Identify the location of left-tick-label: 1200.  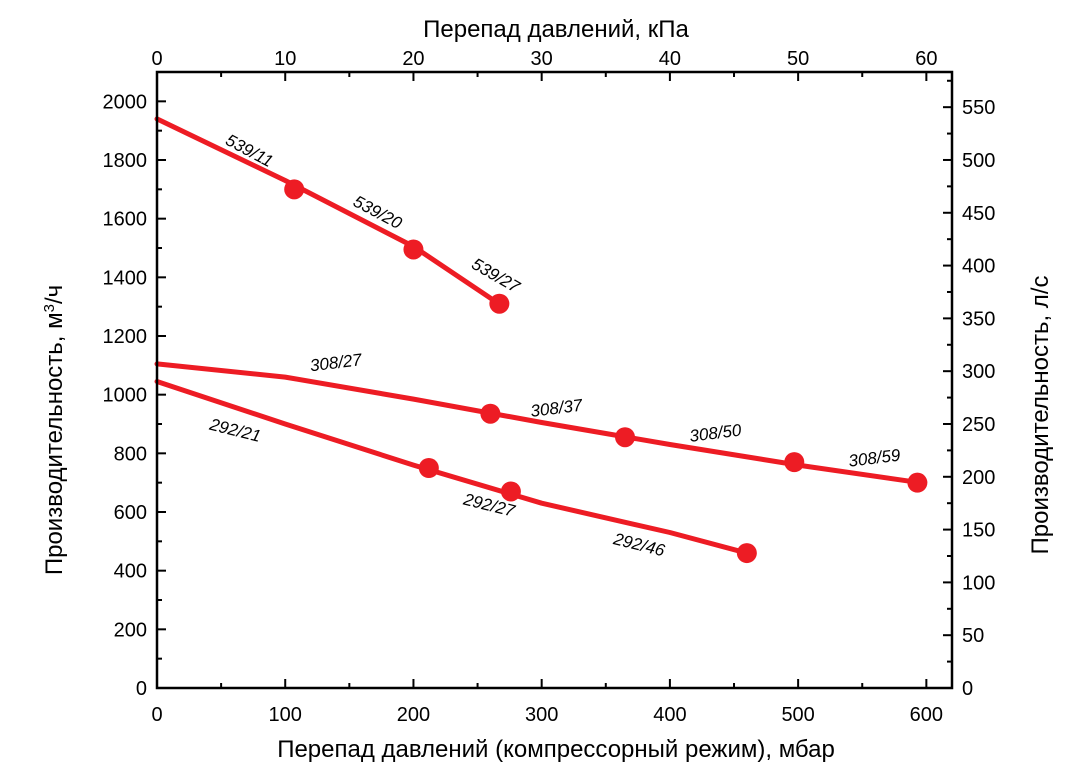
(125, 337).